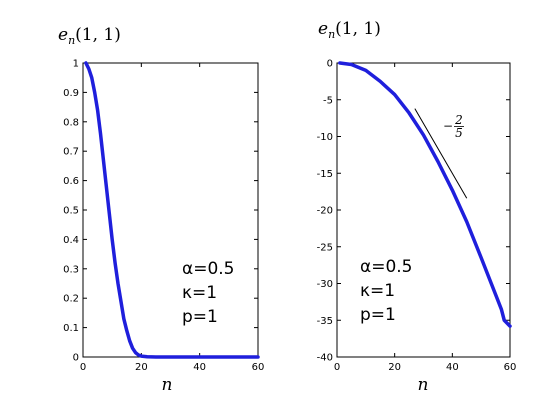  I want to click on right-annotation-1: κ=1, so click(377, 291).